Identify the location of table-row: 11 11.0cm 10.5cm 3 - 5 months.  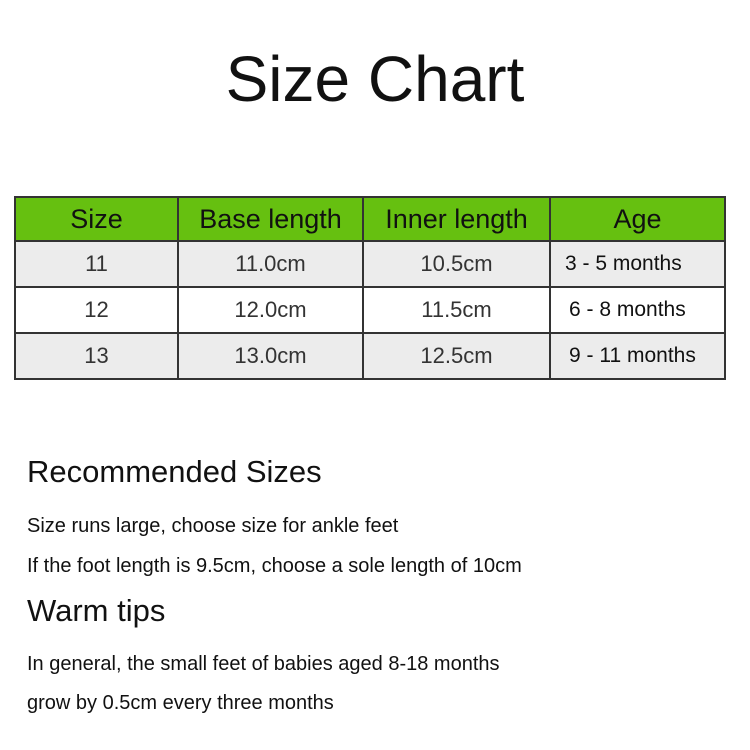
(370, 264).